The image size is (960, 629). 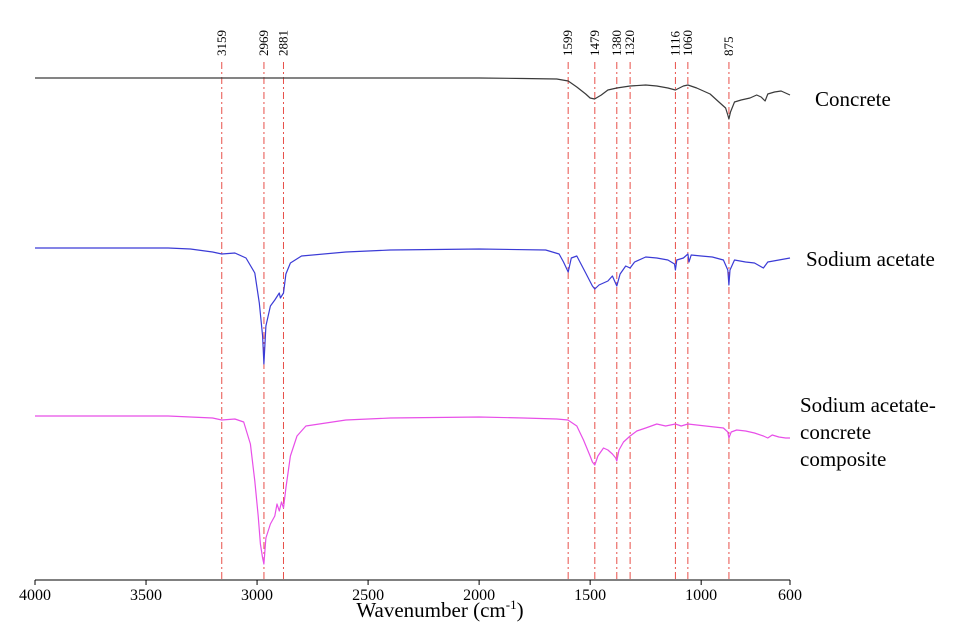 What do you see at coordinates (701, 595) in the screenshot?
I see `x-tick-label: 1000` at bounding box center [701, 595].